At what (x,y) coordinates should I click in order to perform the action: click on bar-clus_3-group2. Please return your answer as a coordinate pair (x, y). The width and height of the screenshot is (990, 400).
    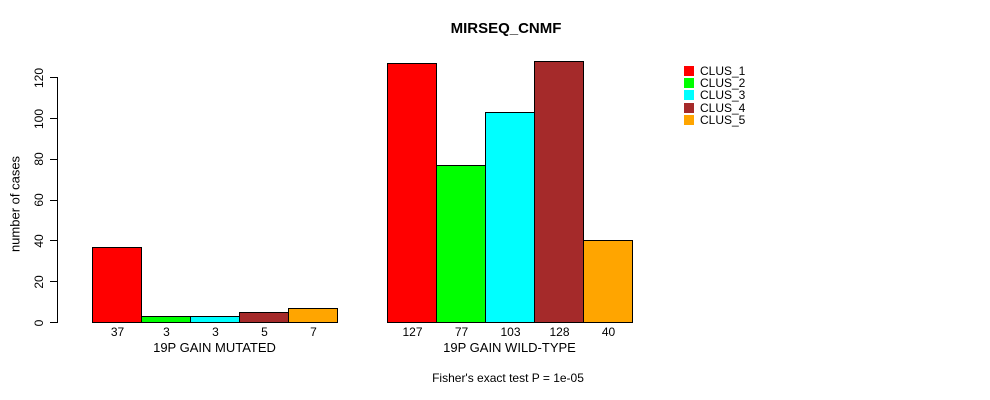
    Looking at the image, I should click on (510, 217).